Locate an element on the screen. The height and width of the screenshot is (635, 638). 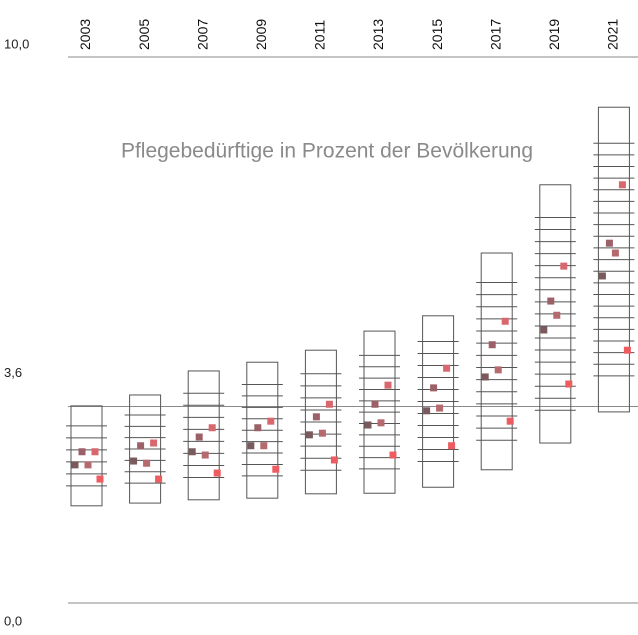
x-tick-label: 2021 is located at coordinates (613, 34).